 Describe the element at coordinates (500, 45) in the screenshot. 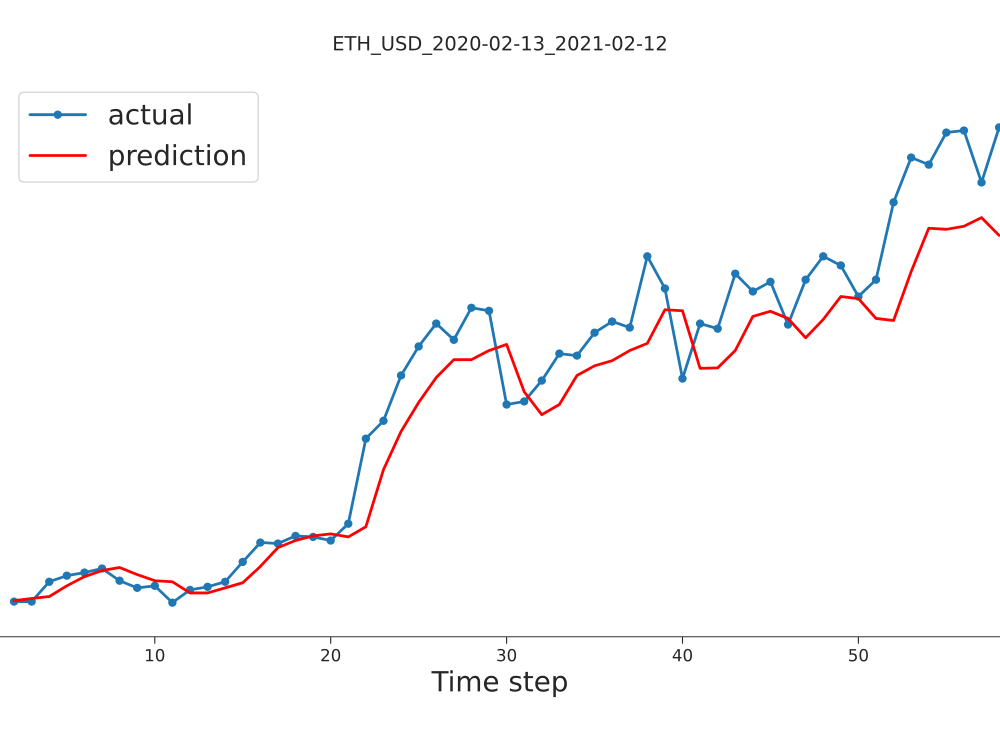

I see `chart-title: ETH_USD_2020-02-13_2021-02-12` at that location.